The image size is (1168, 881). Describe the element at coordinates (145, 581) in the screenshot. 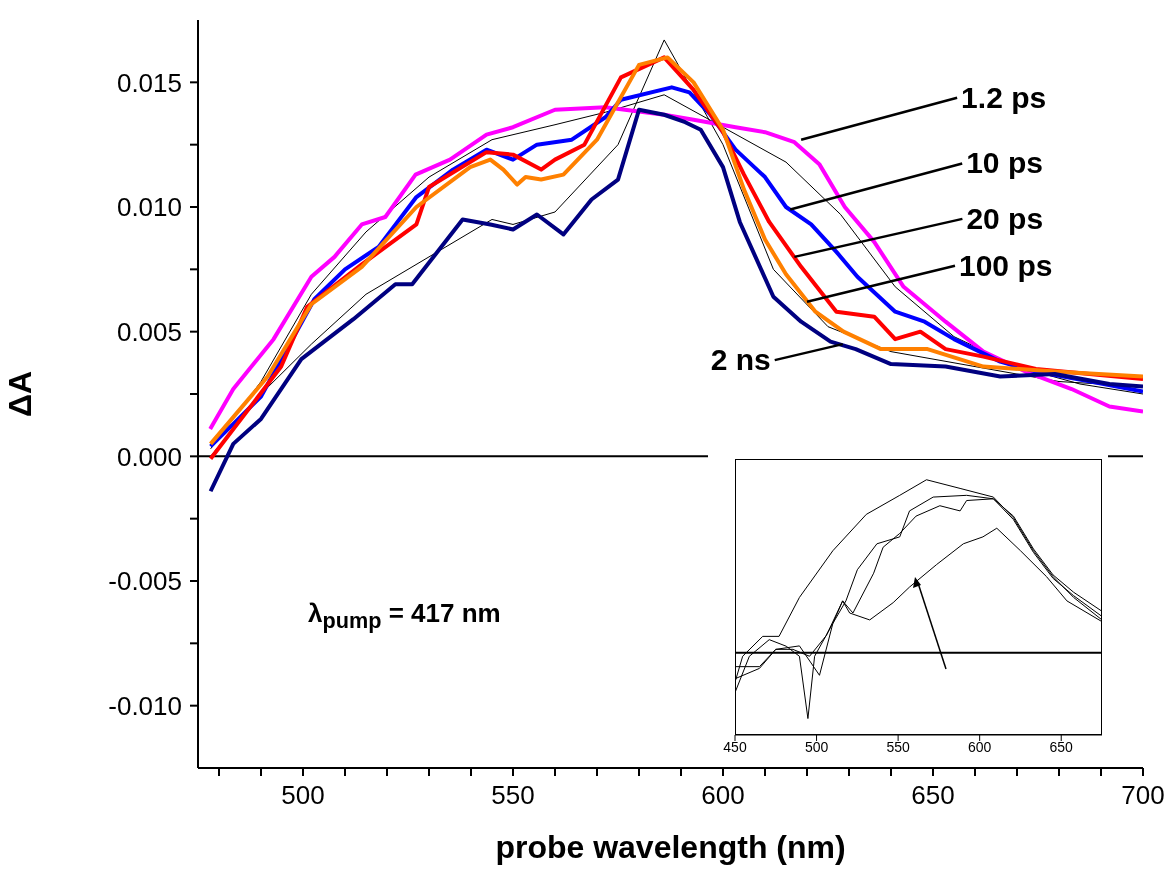

I see `y-tick-label: -0.005` at that location.